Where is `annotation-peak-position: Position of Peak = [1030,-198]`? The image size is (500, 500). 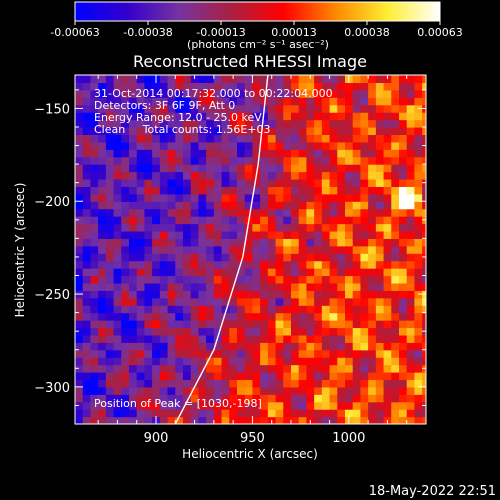
annotation-peak-position: Position of Peak = [1030,-198] is located at coordinates (178, 403).